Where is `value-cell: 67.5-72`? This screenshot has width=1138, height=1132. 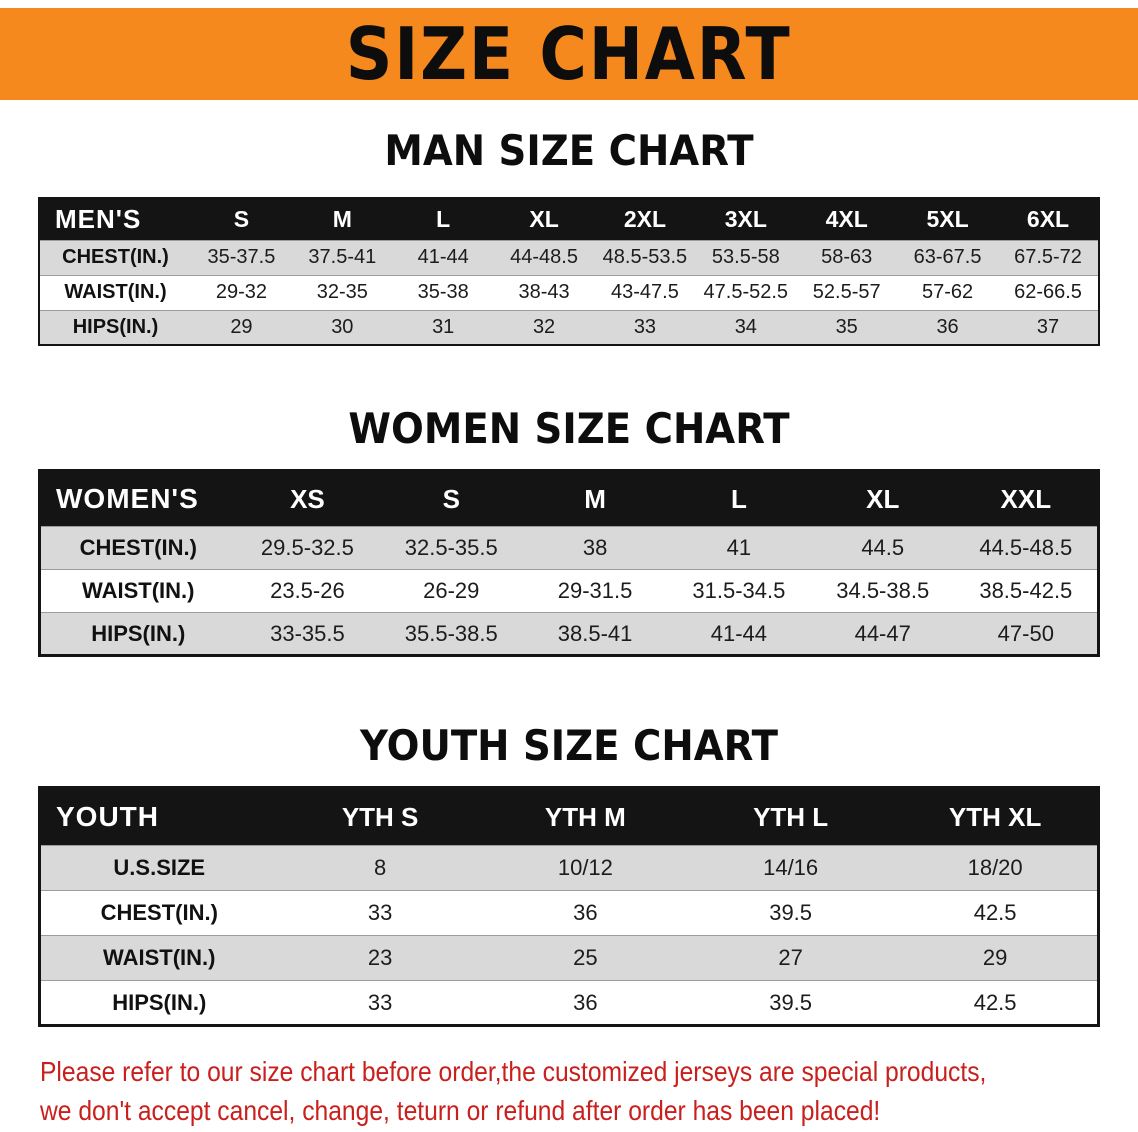 value-cell: 67.5-72 is located at coordinates (1048, 257).